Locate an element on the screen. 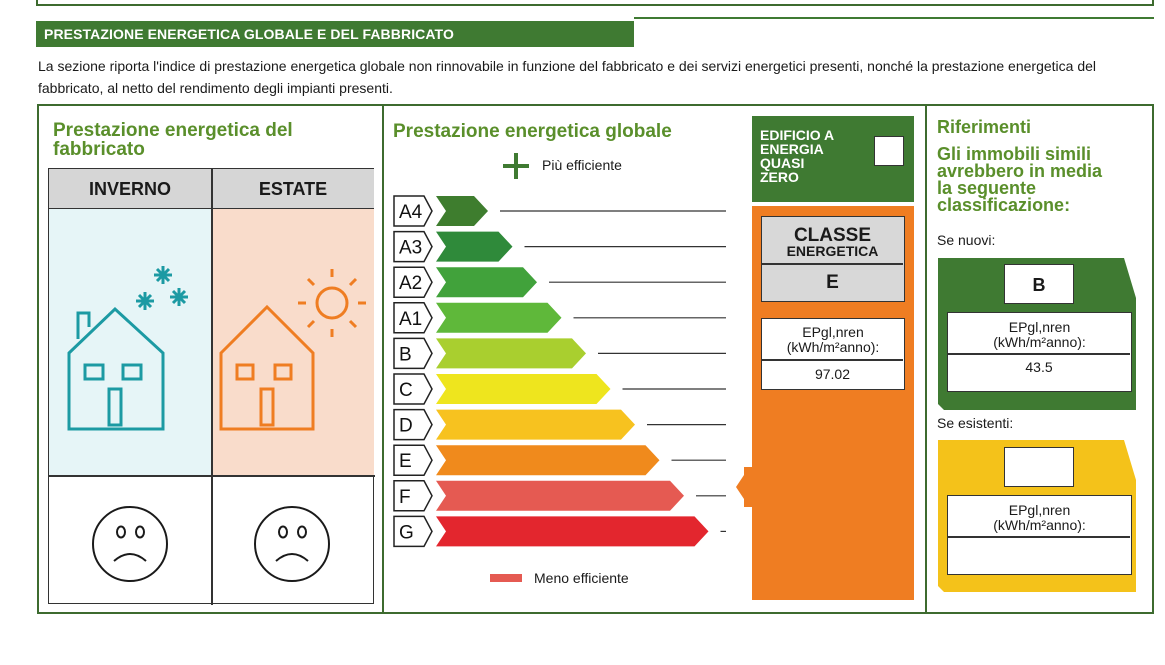 The image size is (1165, 665). seasons-divider is located at coordinates (212, 387).